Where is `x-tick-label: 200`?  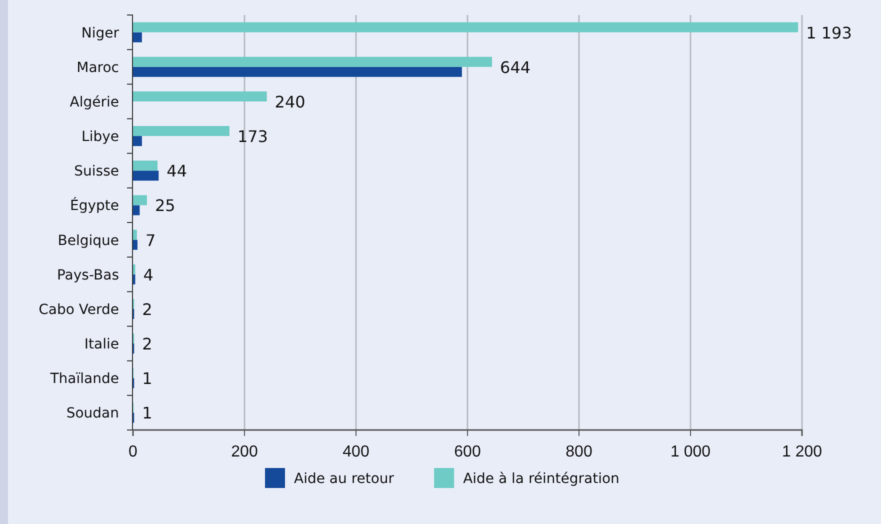
x-tick-label: 200 is located at coordinates (244, 452).